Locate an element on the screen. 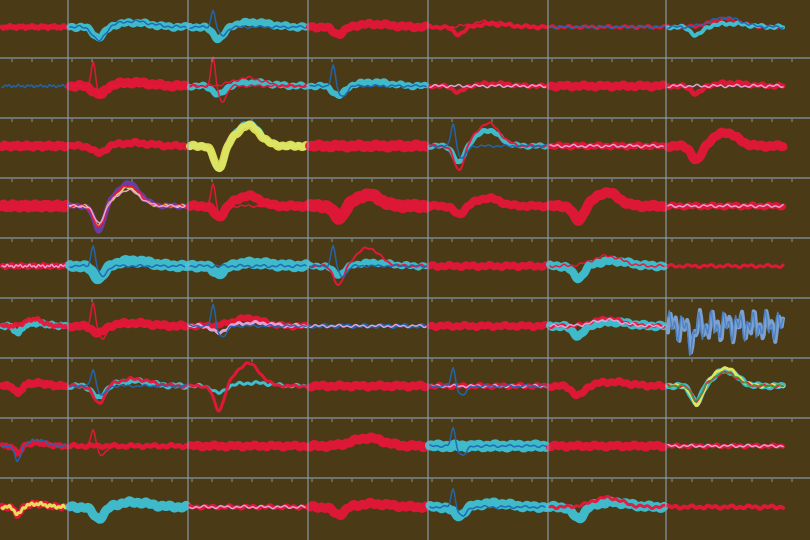 The image size is (810, 540). waveform-cell-r2-c1 is located at coordinates (34, 85).